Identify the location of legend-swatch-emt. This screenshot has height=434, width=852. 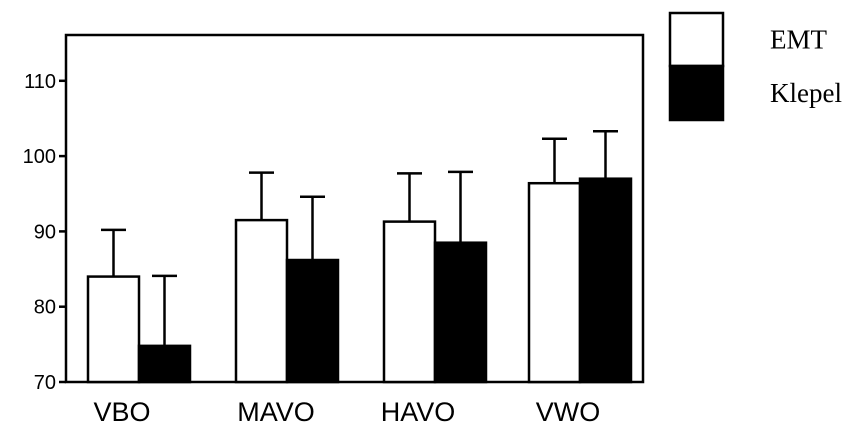
(696, 39).